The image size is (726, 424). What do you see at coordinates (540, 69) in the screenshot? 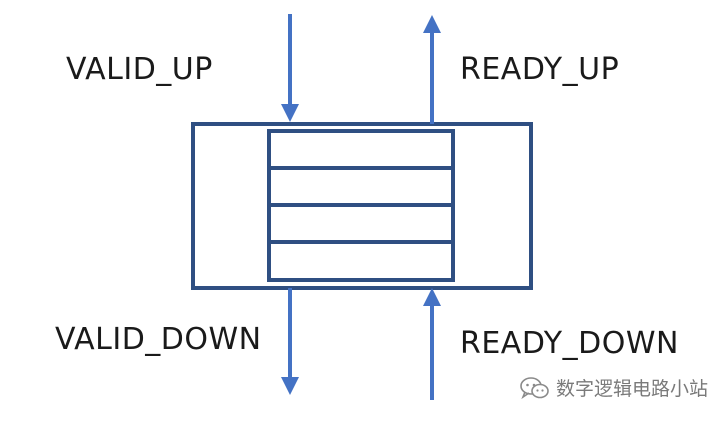
I see `ready-up-label: READY_UP` at bounding box center [540, 69].